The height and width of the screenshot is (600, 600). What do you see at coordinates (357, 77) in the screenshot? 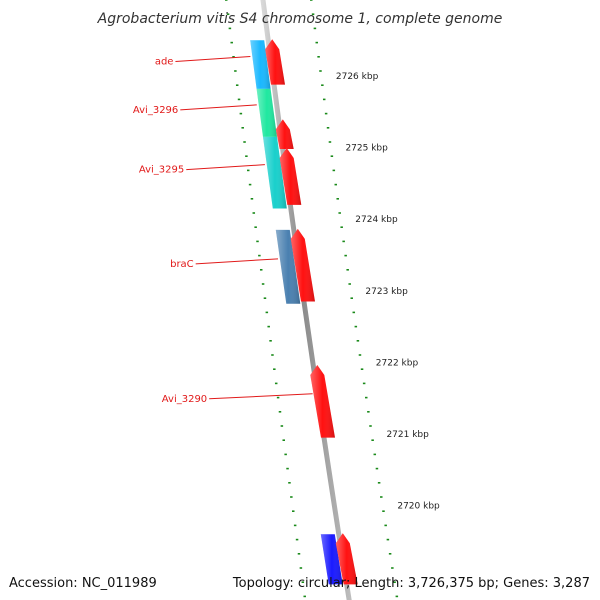
I see `scale-label-2726: 2726 kbp` at bounding box center [357, 77].